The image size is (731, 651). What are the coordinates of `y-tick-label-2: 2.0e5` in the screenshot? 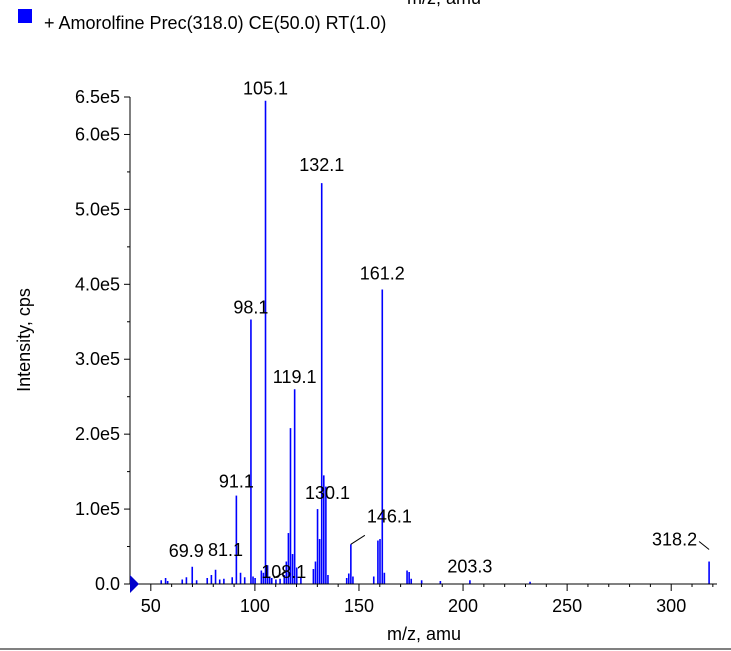 It's located at (97, 434).